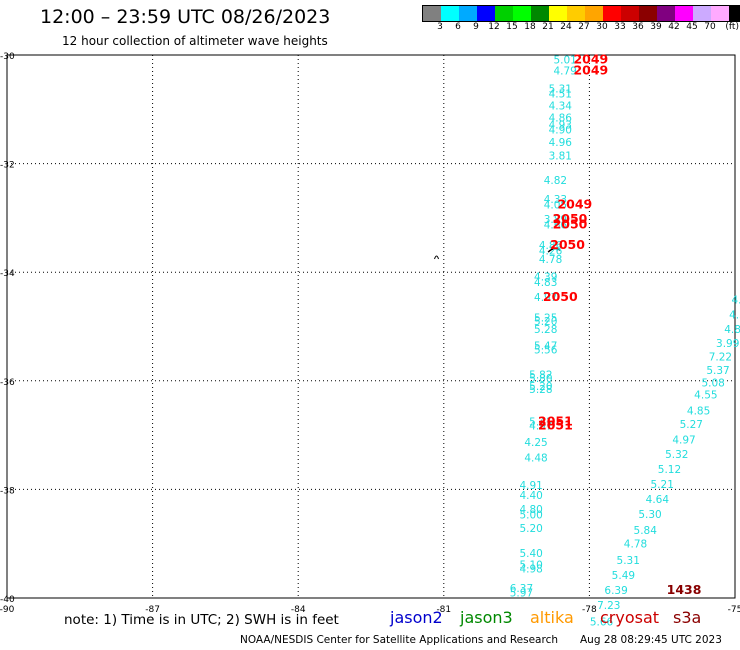 The image size is (740, 650). Describe the element at coordinates (530, 515) in the screenshot. I see `wave-height-label: 5.00` at that location.